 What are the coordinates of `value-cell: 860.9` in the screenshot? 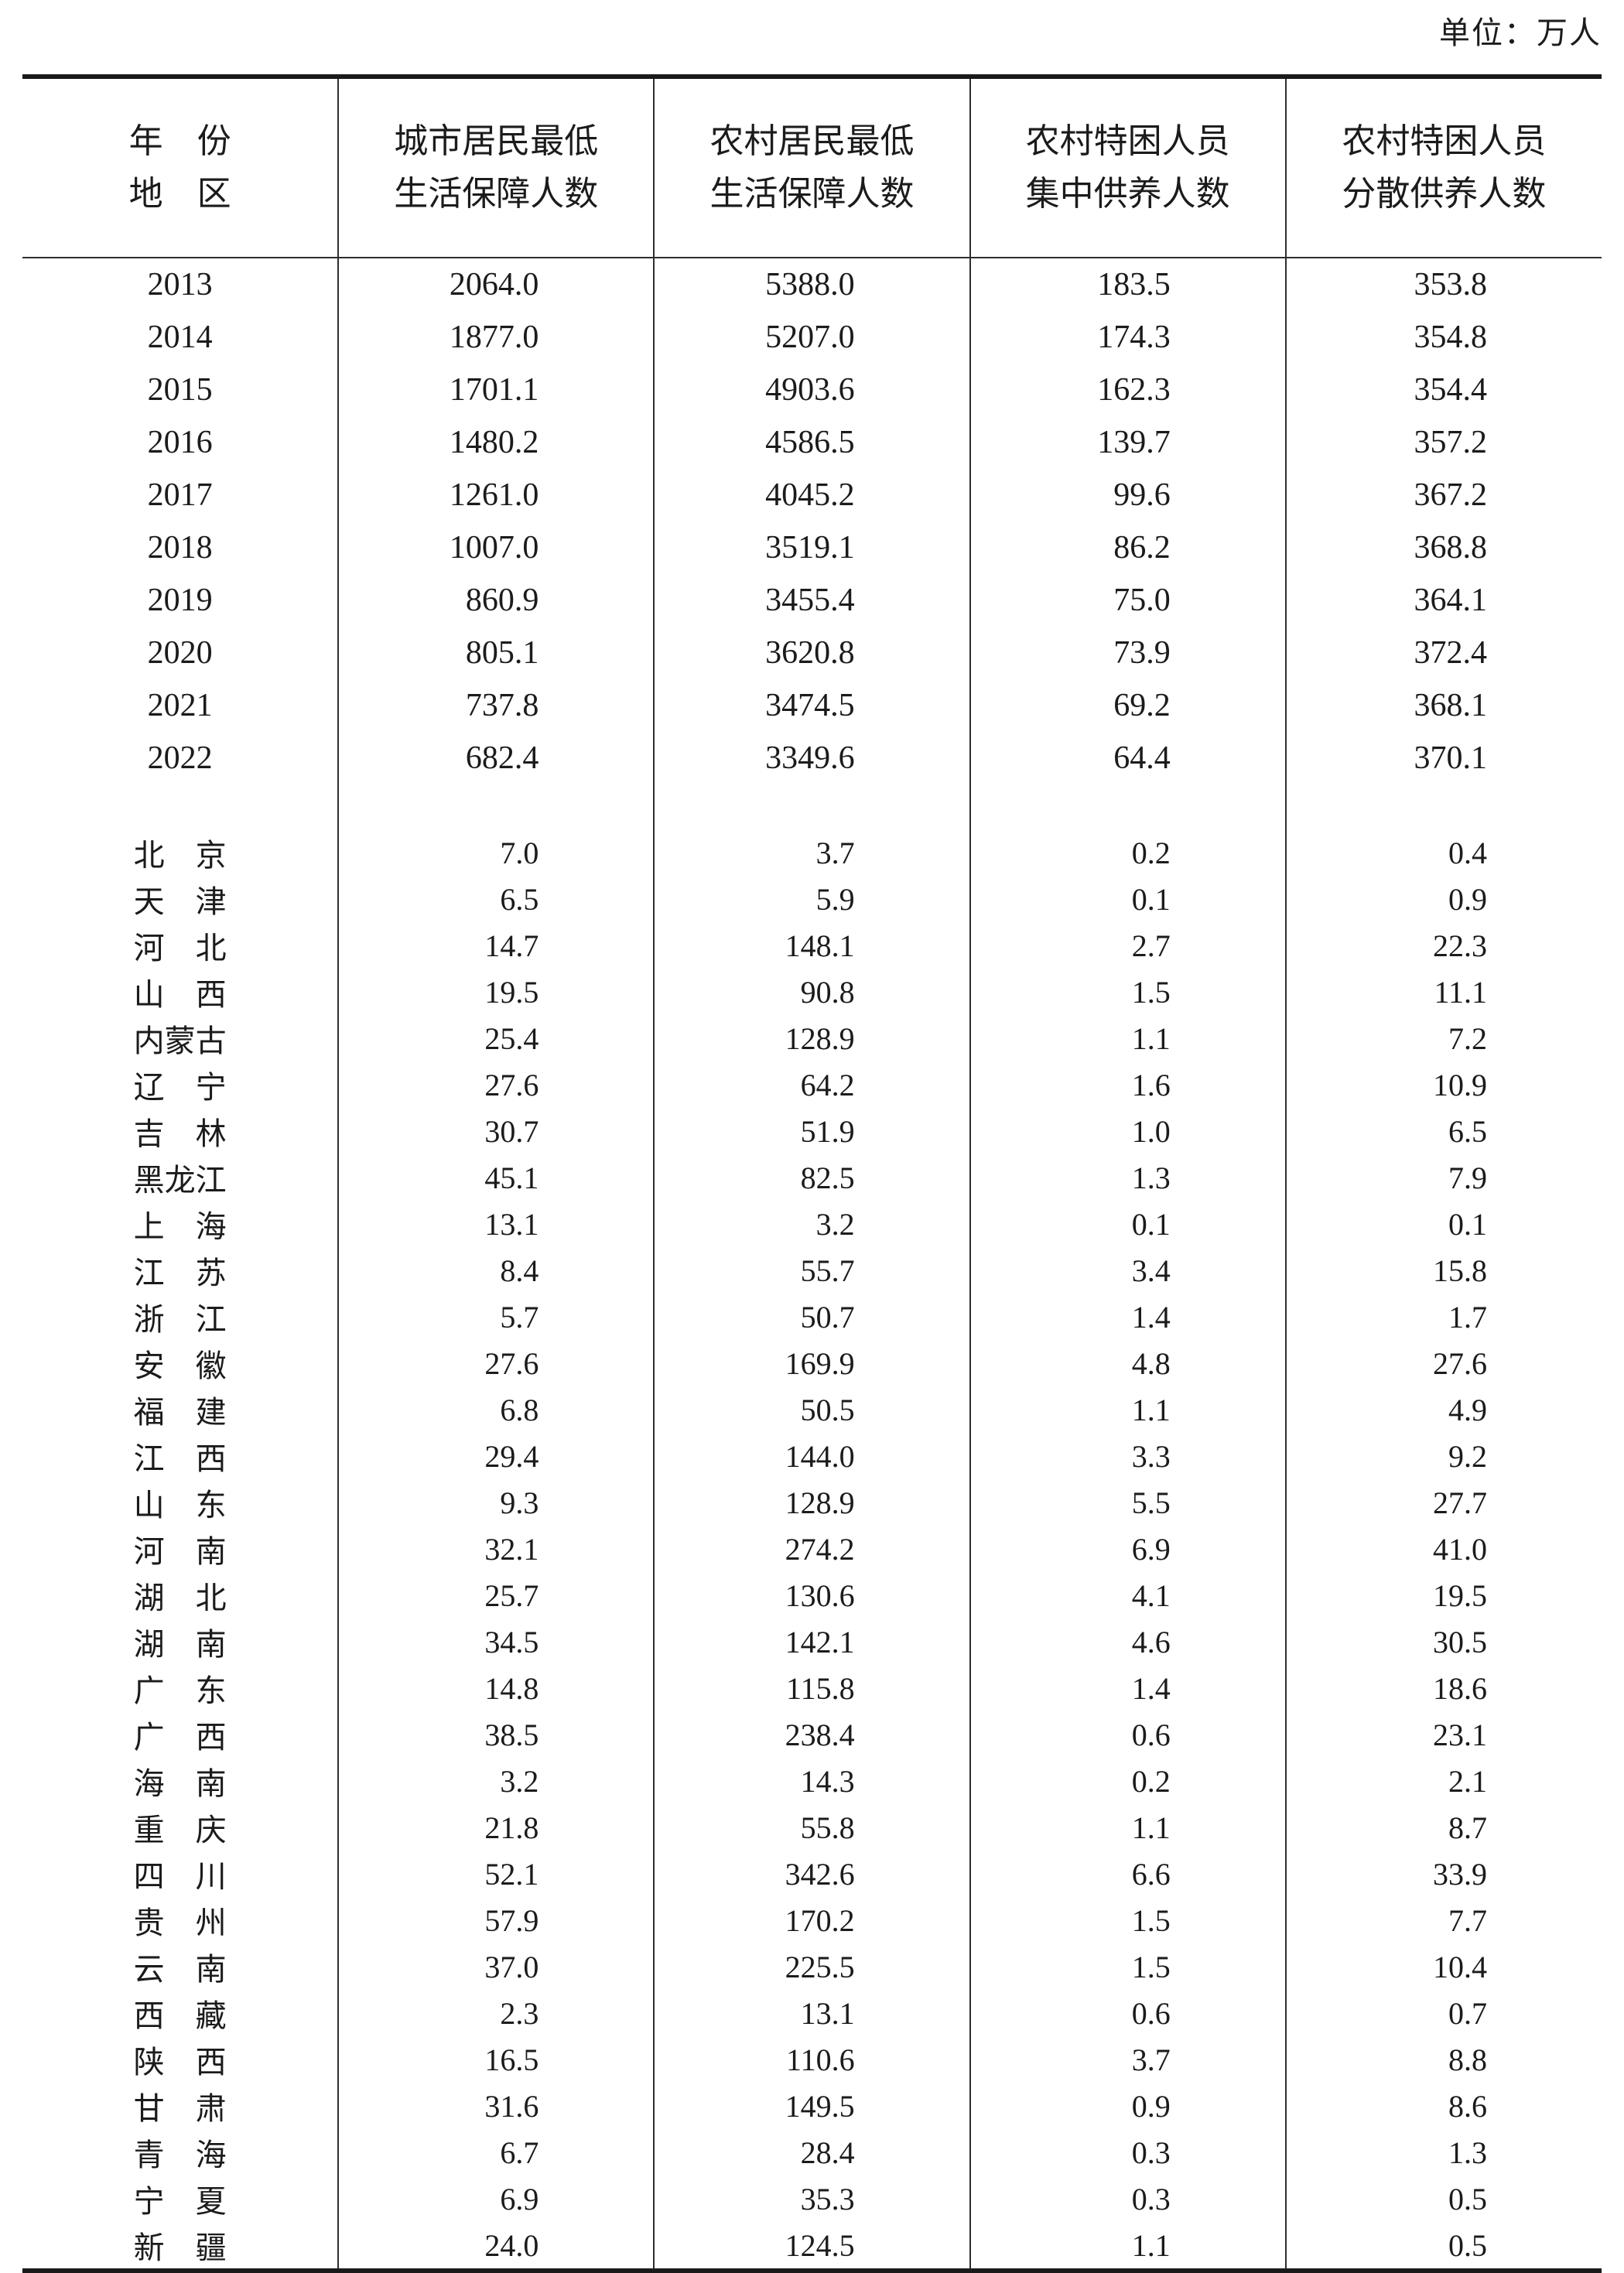 It's located at (496, 601).